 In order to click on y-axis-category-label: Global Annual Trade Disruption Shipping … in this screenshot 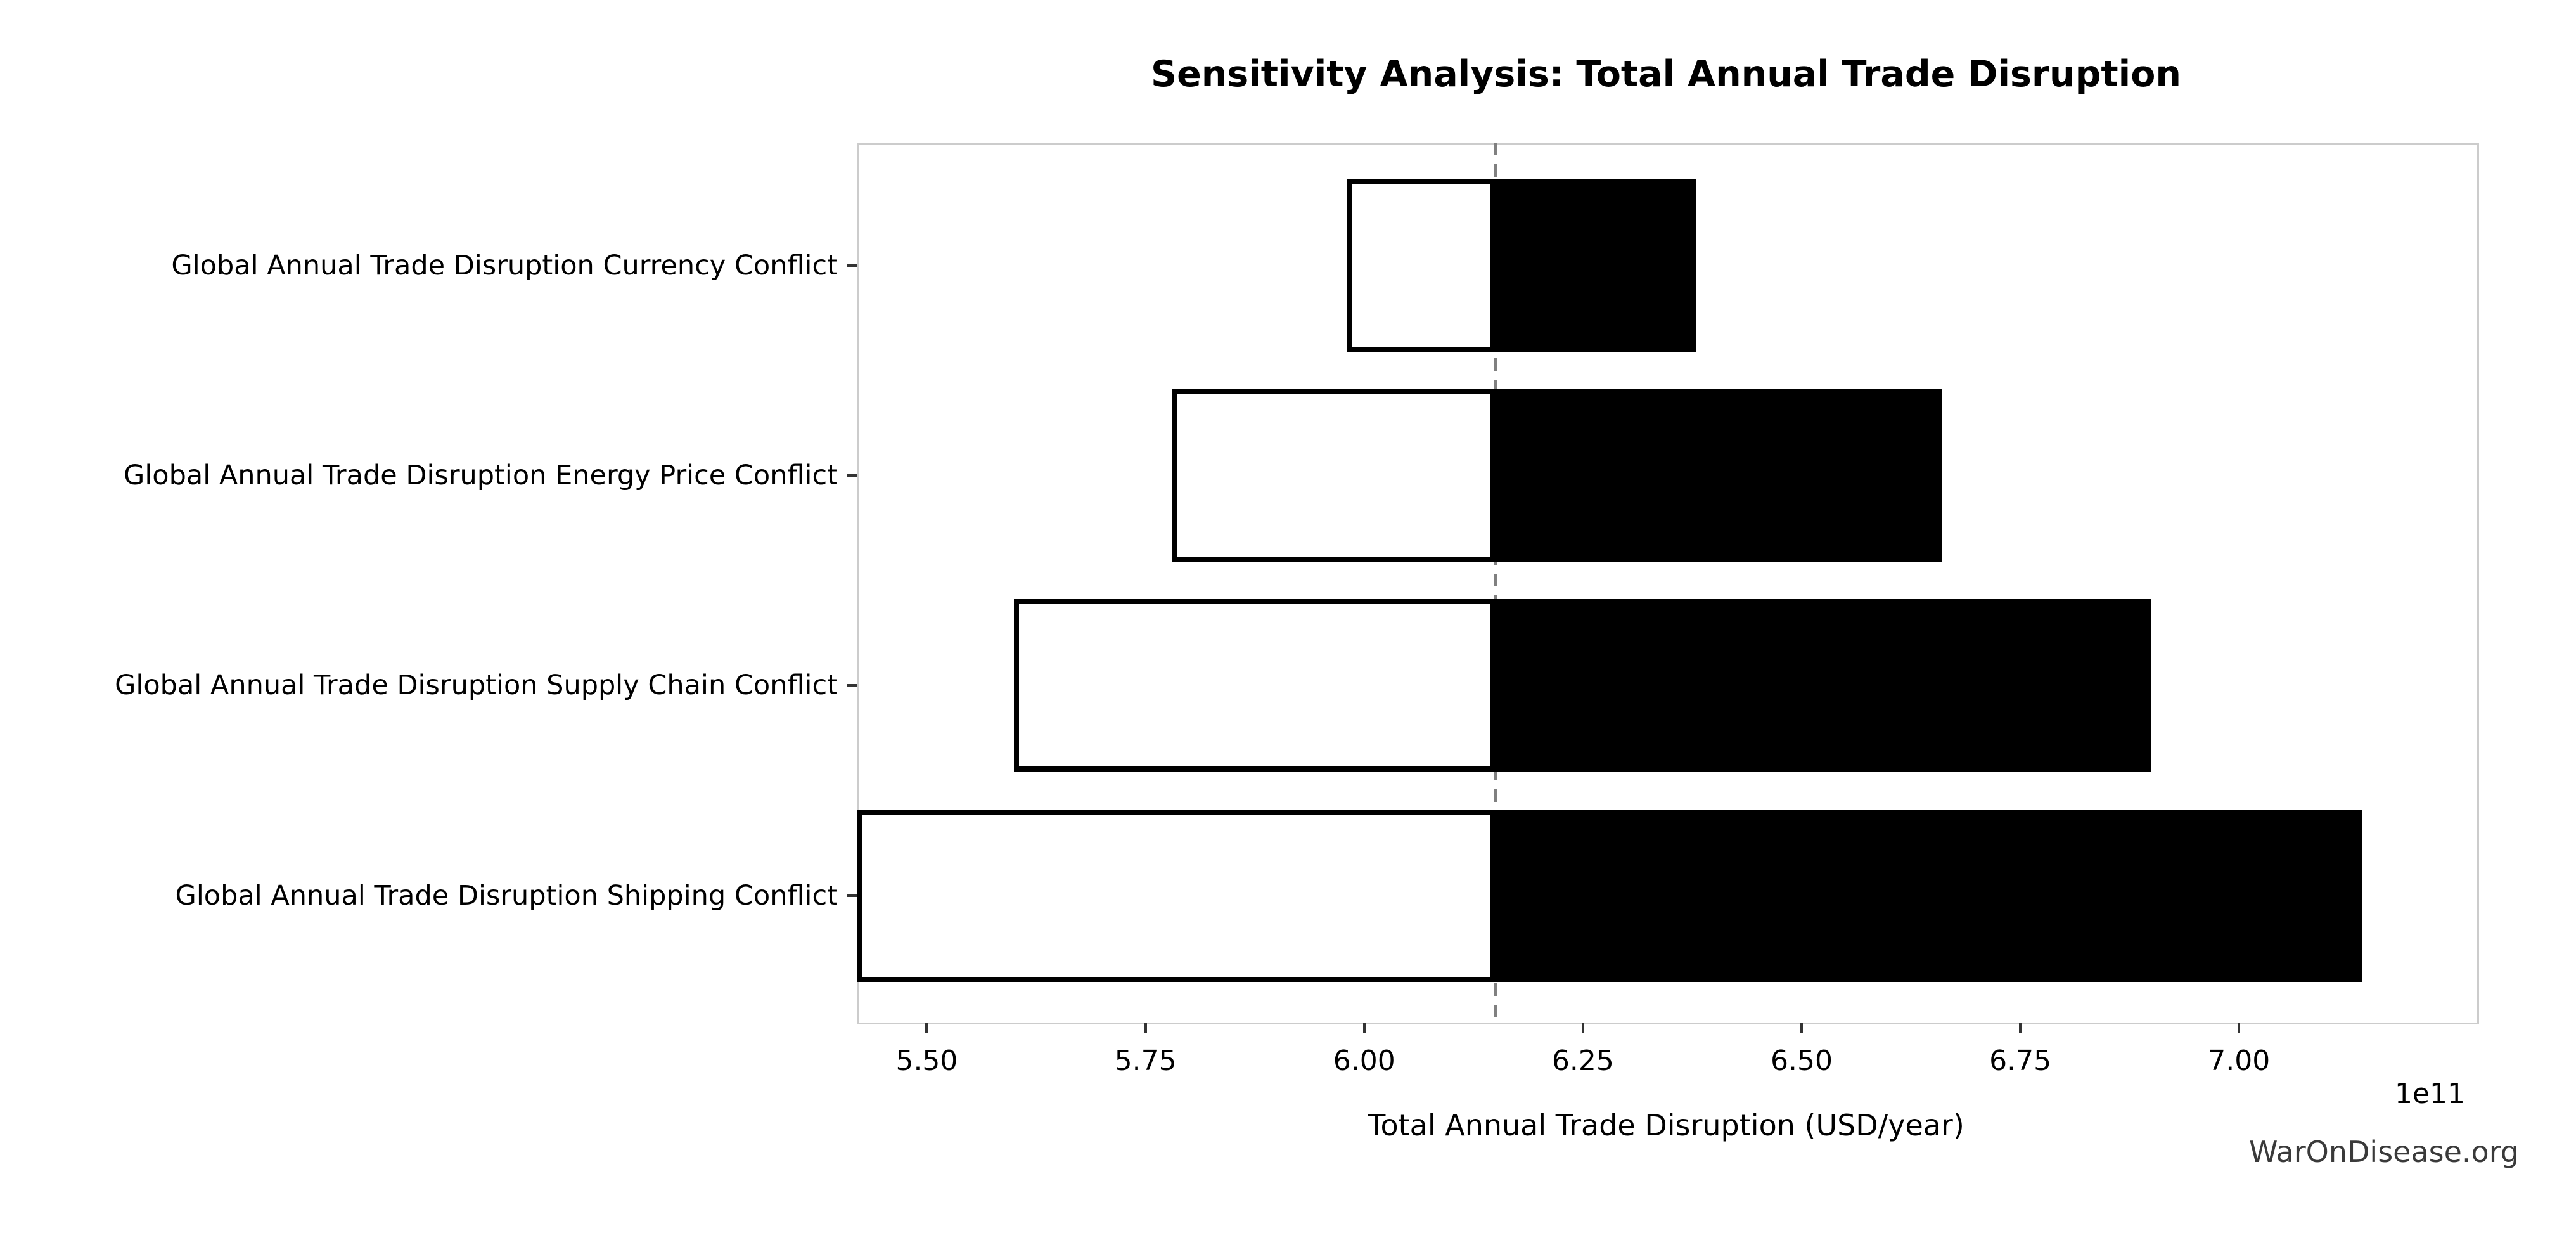, I will do `click(506, 896)`.